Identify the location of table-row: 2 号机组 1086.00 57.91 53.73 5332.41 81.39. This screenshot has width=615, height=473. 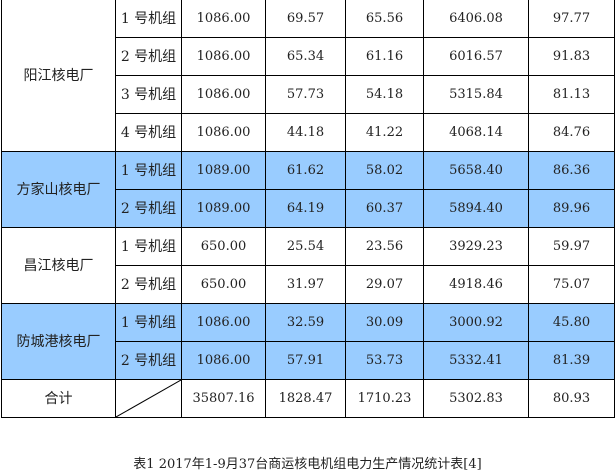
(308, 360).